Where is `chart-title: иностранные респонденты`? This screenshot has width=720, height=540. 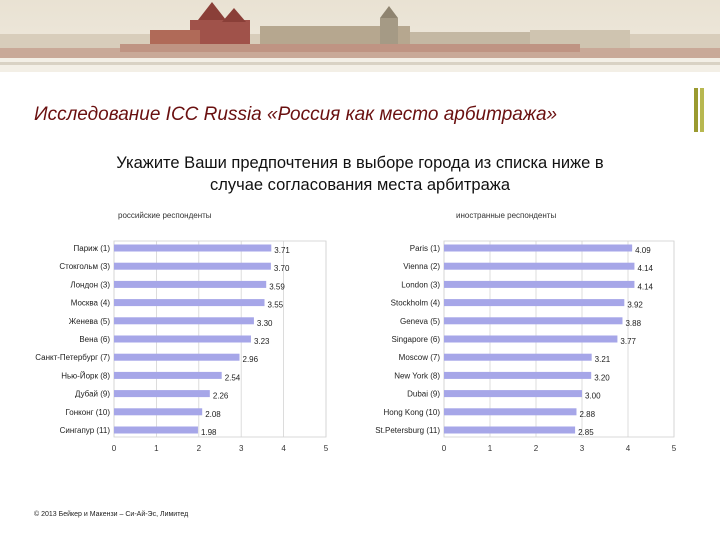
chart-title: иностранные респонденты is located at coordinates (506, 215).